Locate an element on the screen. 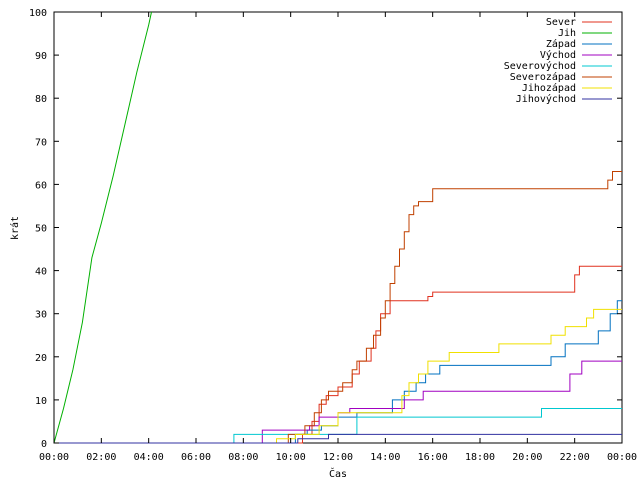 This screenshot has height=480, width=640. y-tick-label: 70 is located at coordinates (41, 142).